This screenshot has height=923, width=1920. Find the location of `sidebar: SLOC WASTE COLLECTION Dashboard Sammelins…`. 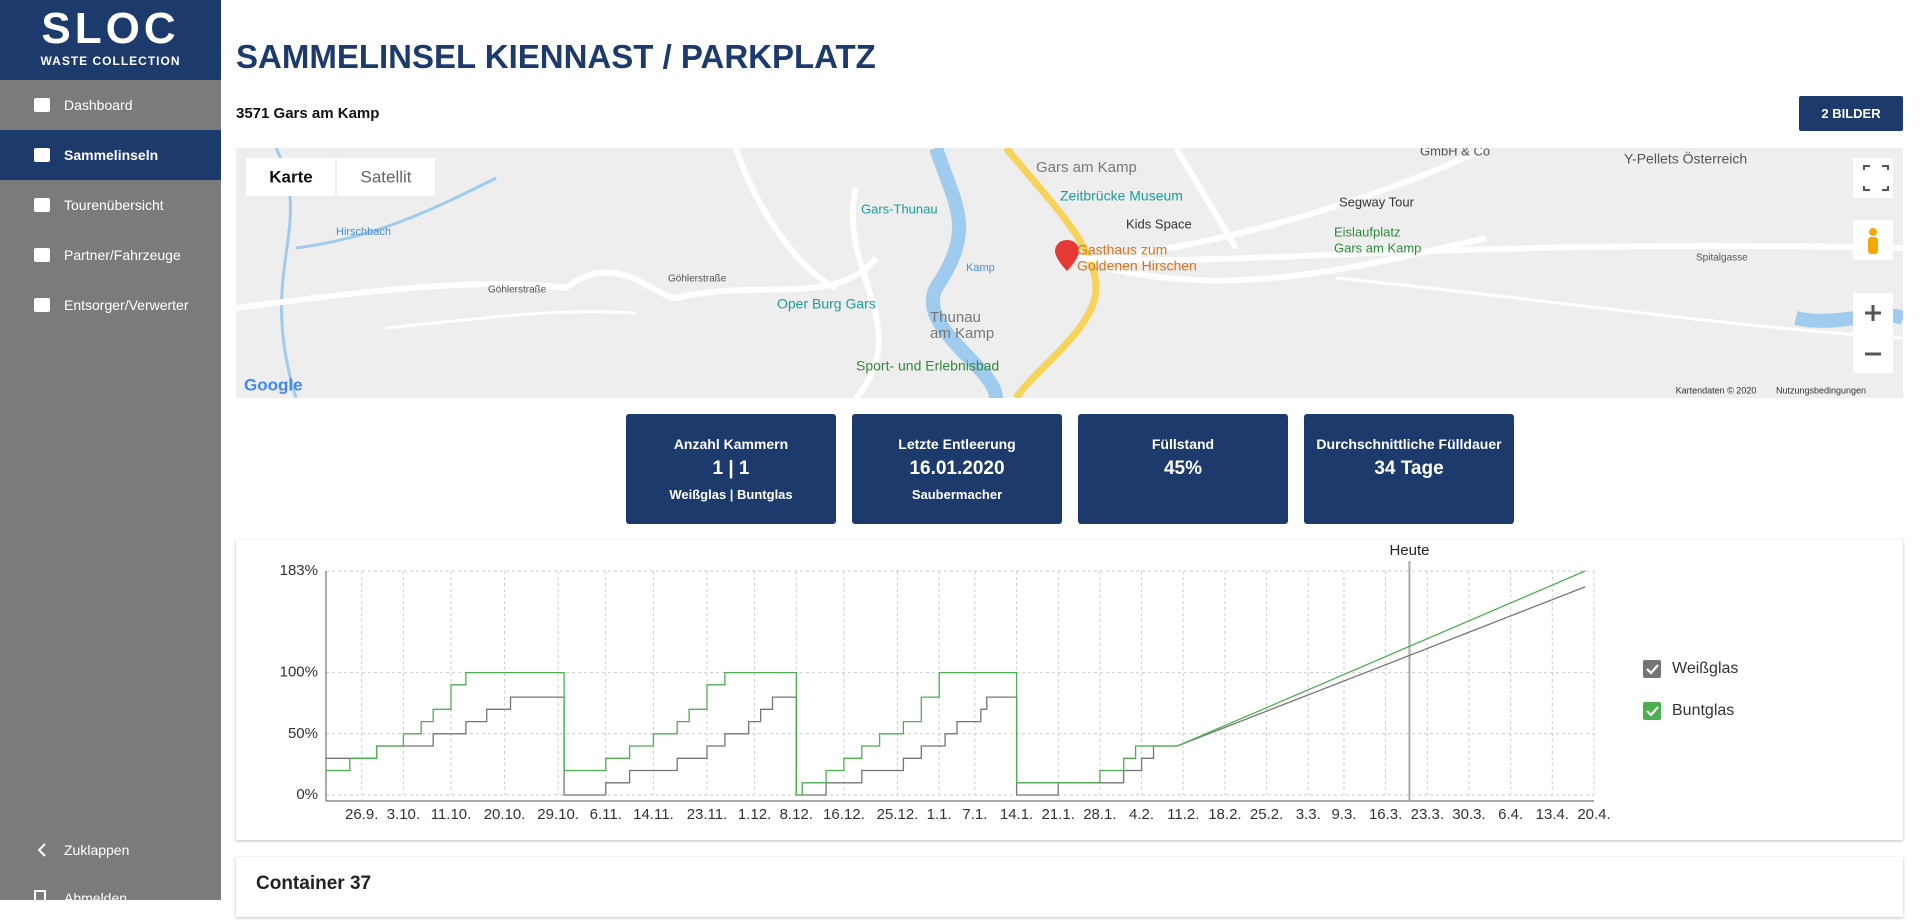

sidebar: SLOC WASTE COLLECTION Dashboard Sammelins… is located at coordinates (110, 453).